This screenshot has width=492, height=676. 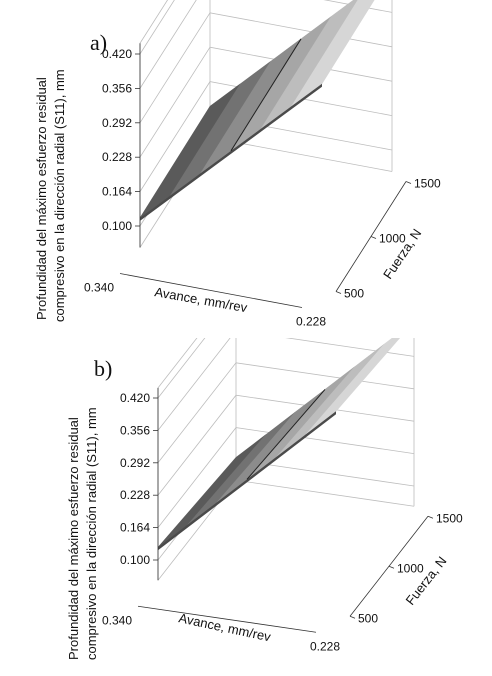 What do you see at coordinates (224, 627) in the screenshot?
I see `x-axis-label: Avance, mm/rev` at bounding box center [224, 627].